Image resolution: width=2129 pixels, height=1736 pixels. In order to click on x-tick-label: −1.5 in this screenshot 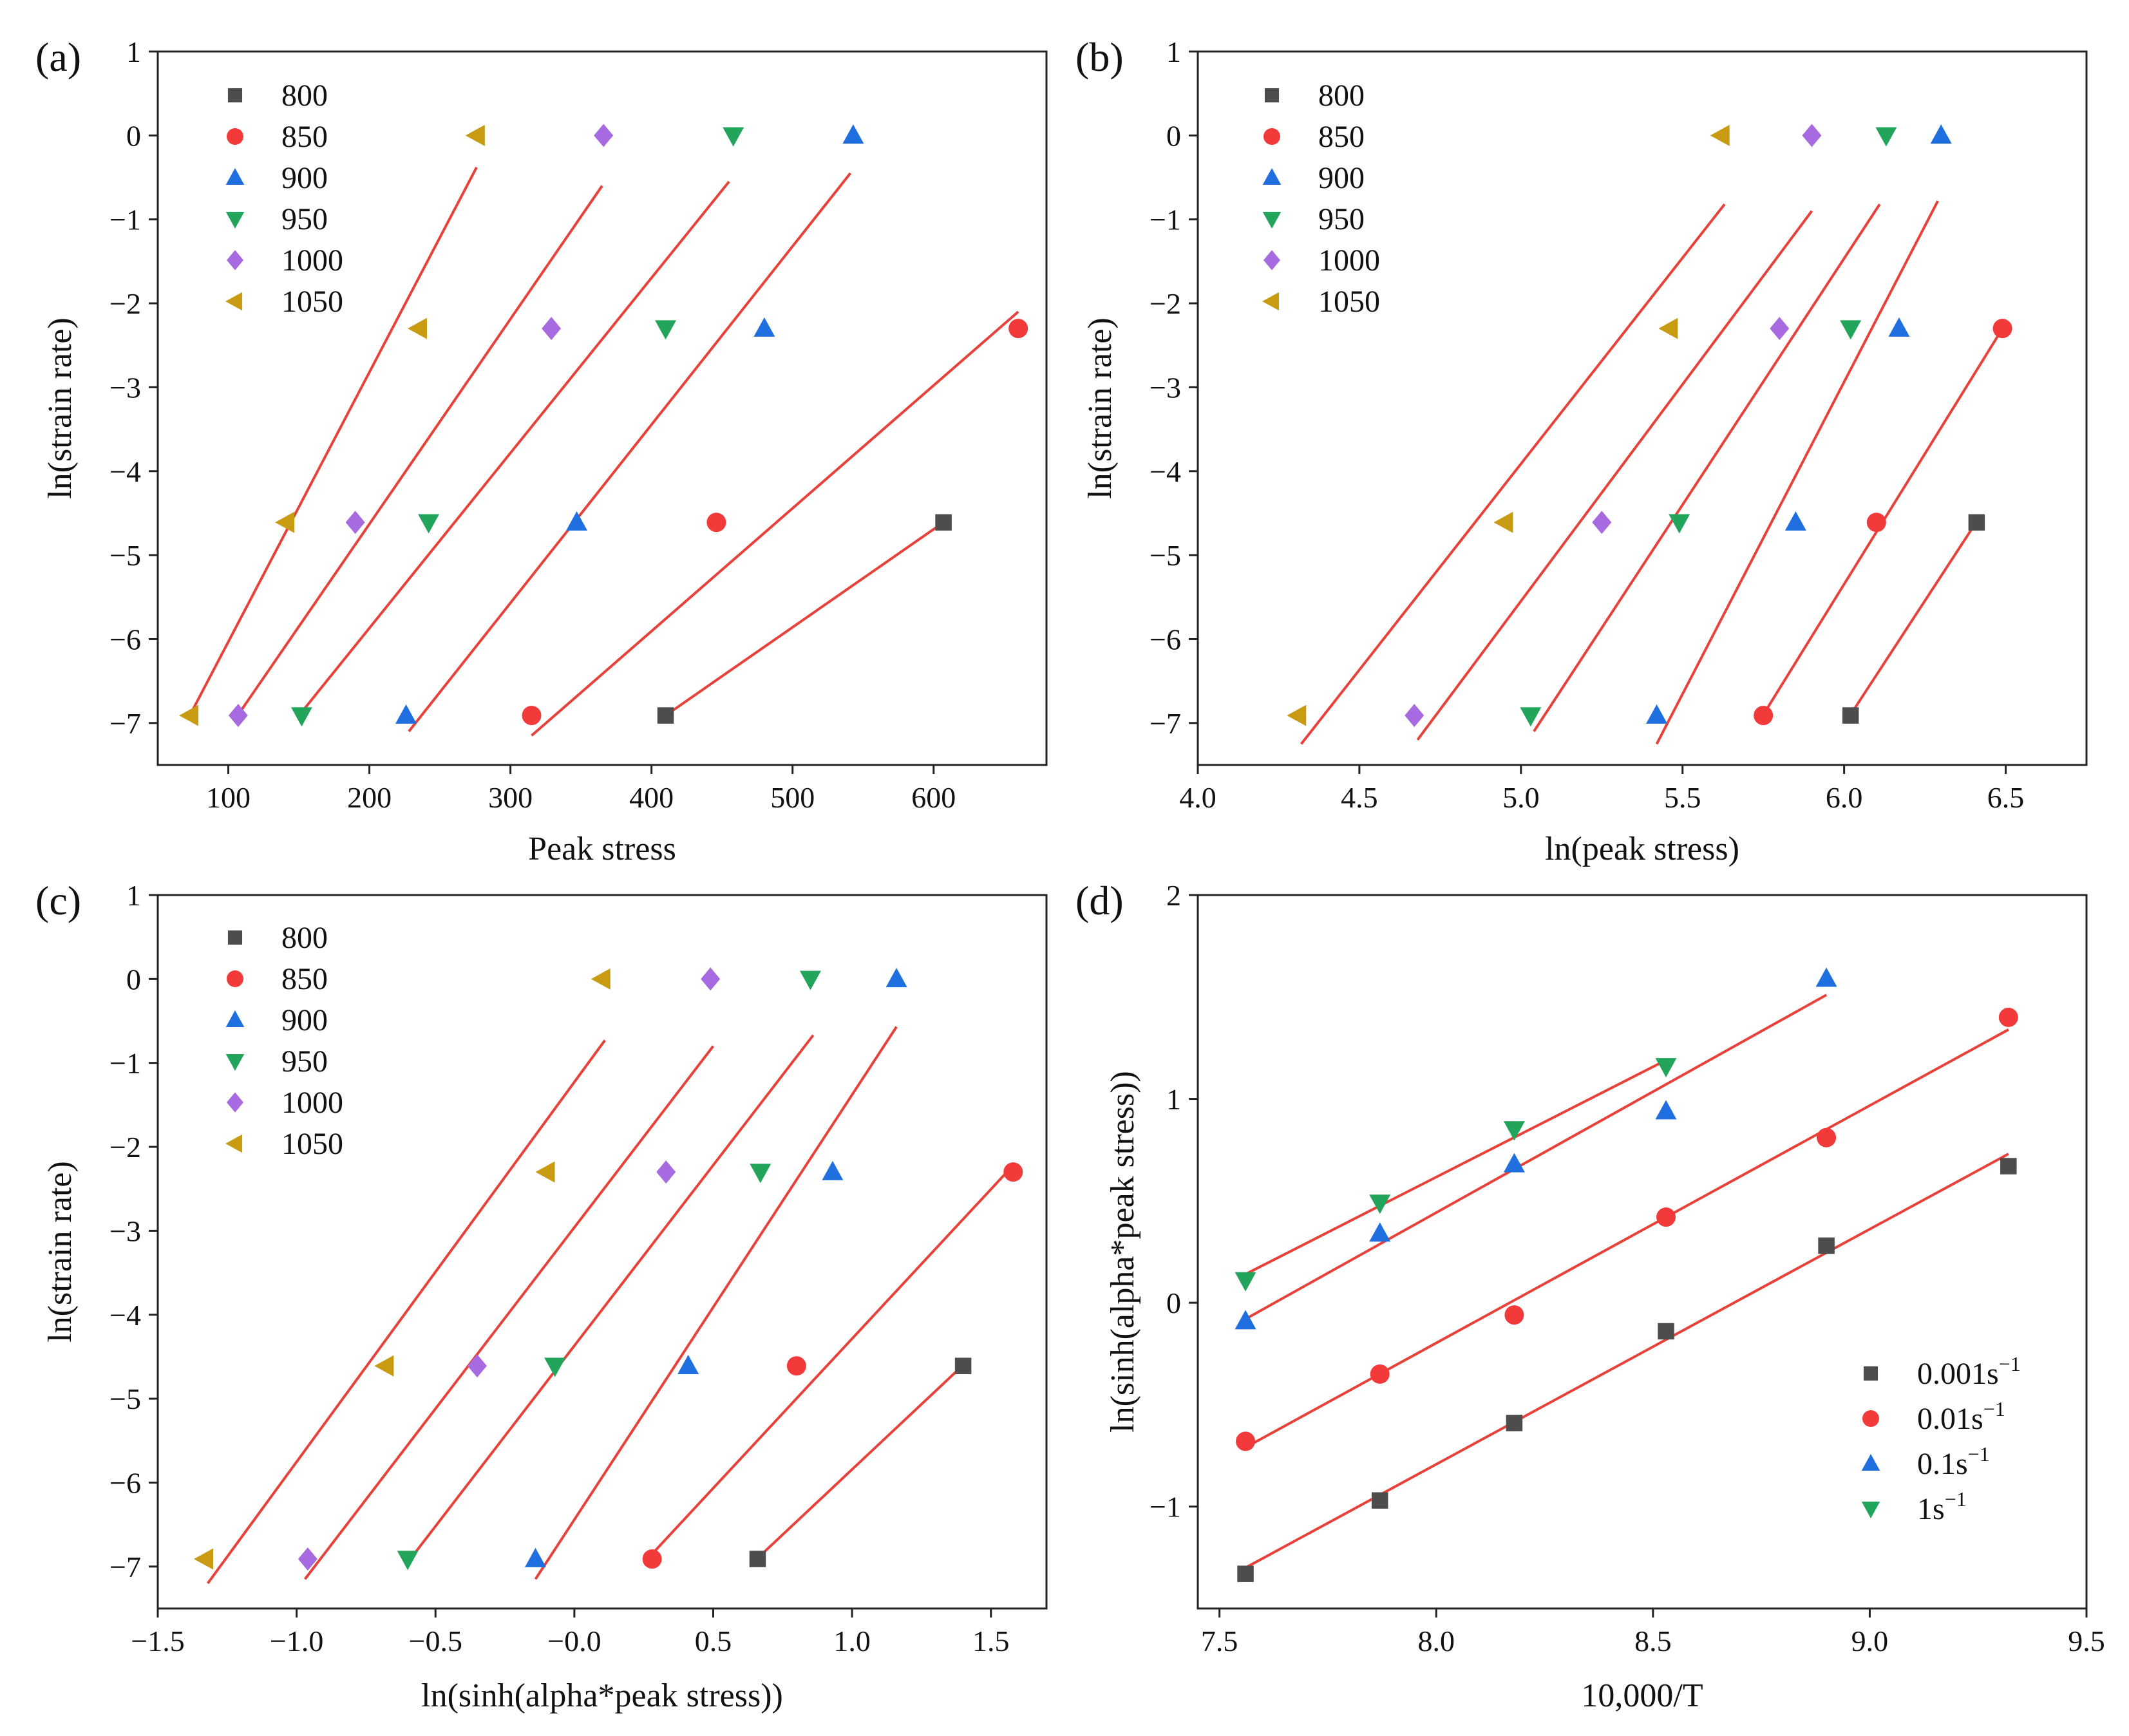, I will do `click(157, 1641)`.